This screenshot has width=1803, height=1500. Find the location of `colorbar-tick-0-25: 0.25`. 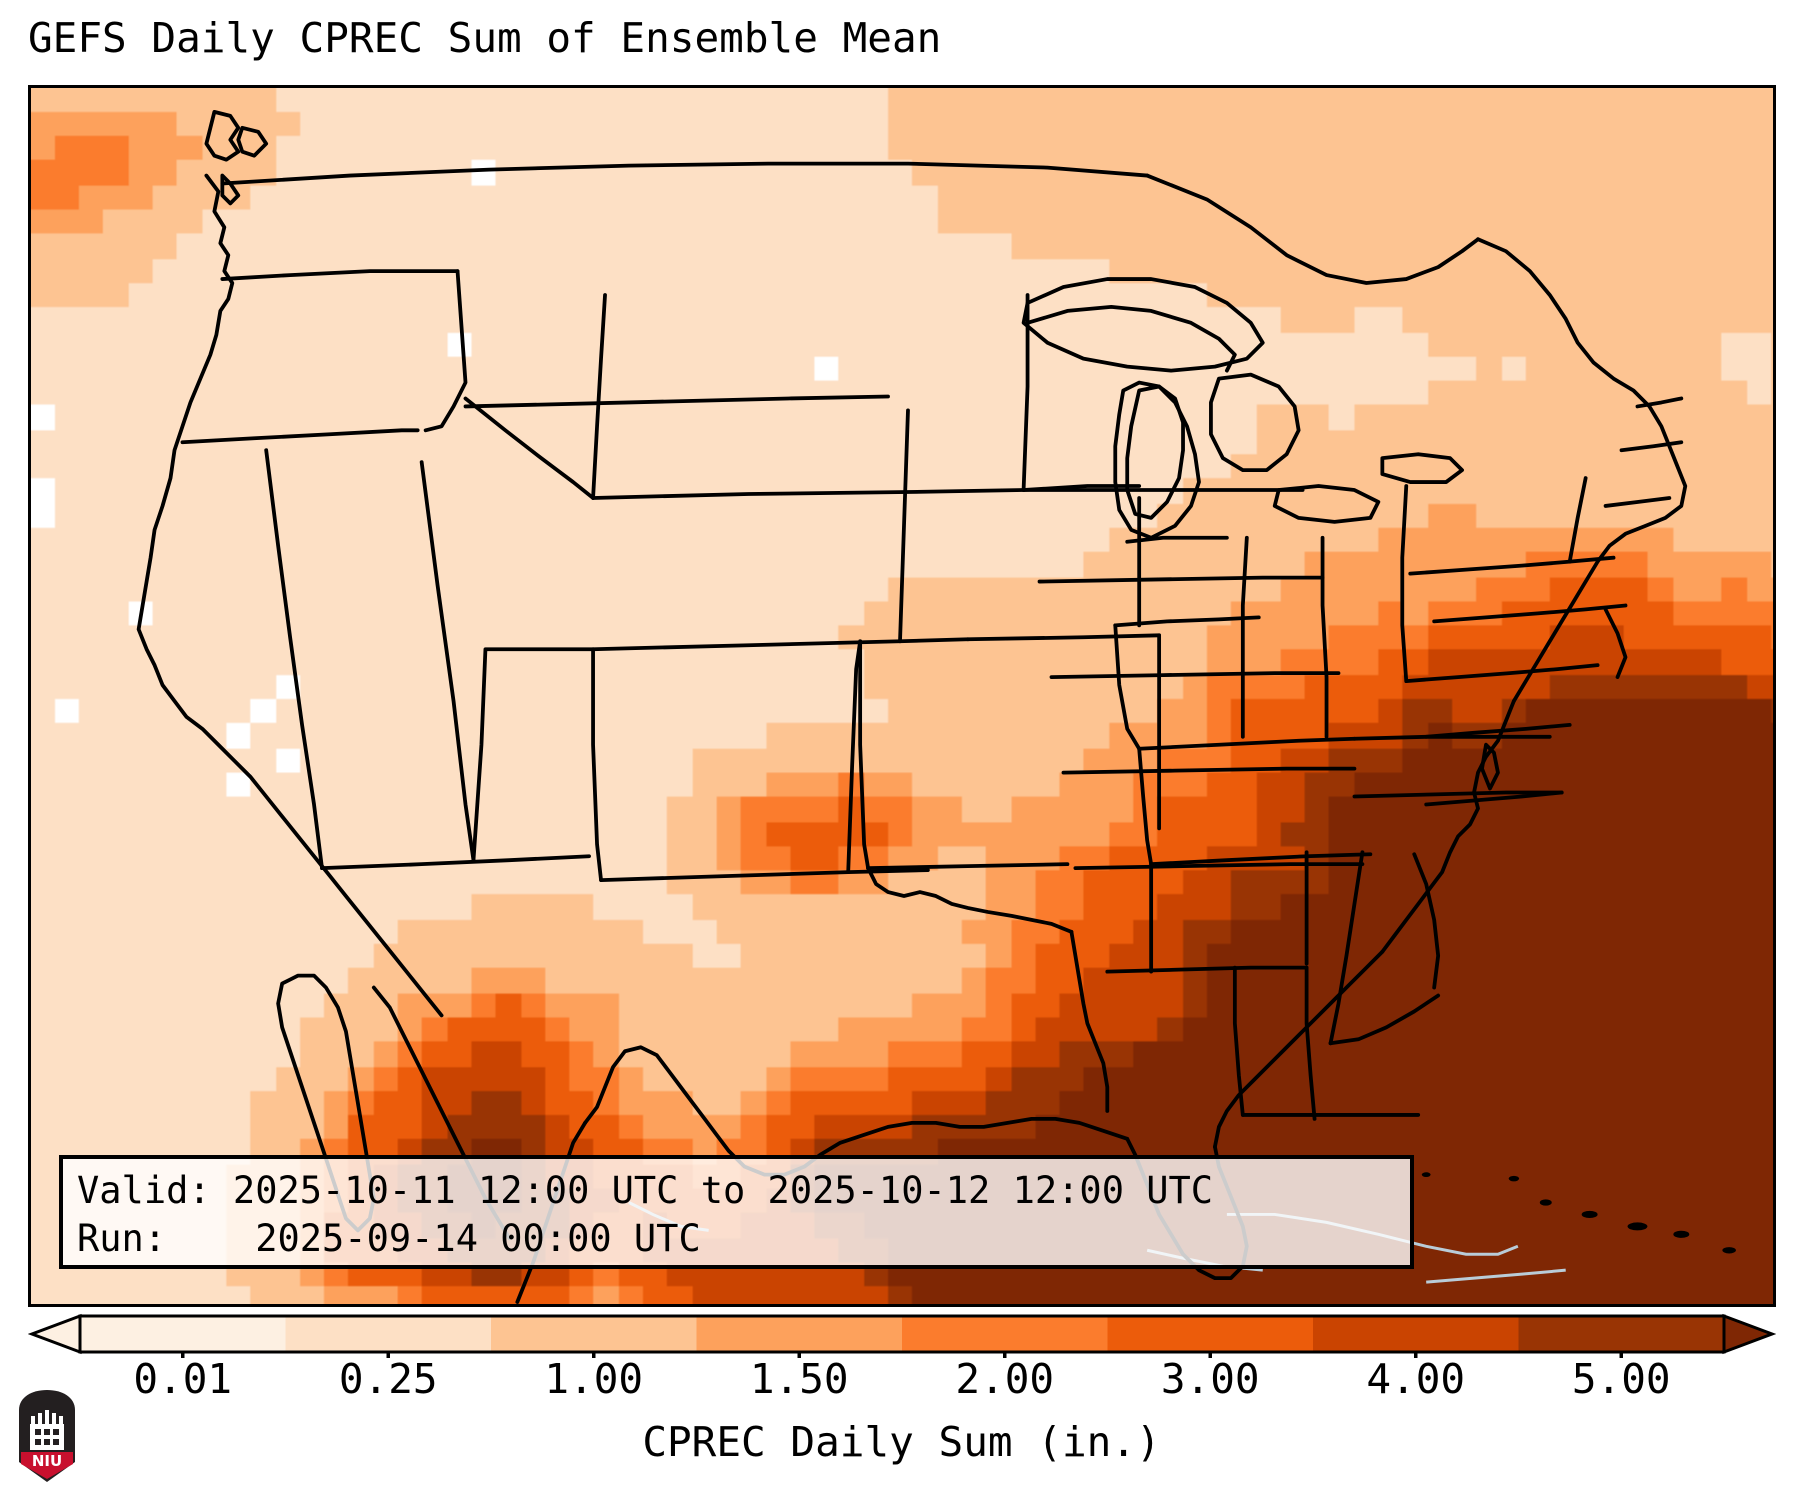

colorbar-tick-0-25: 0.25 is located at coordinates (388, 1379).